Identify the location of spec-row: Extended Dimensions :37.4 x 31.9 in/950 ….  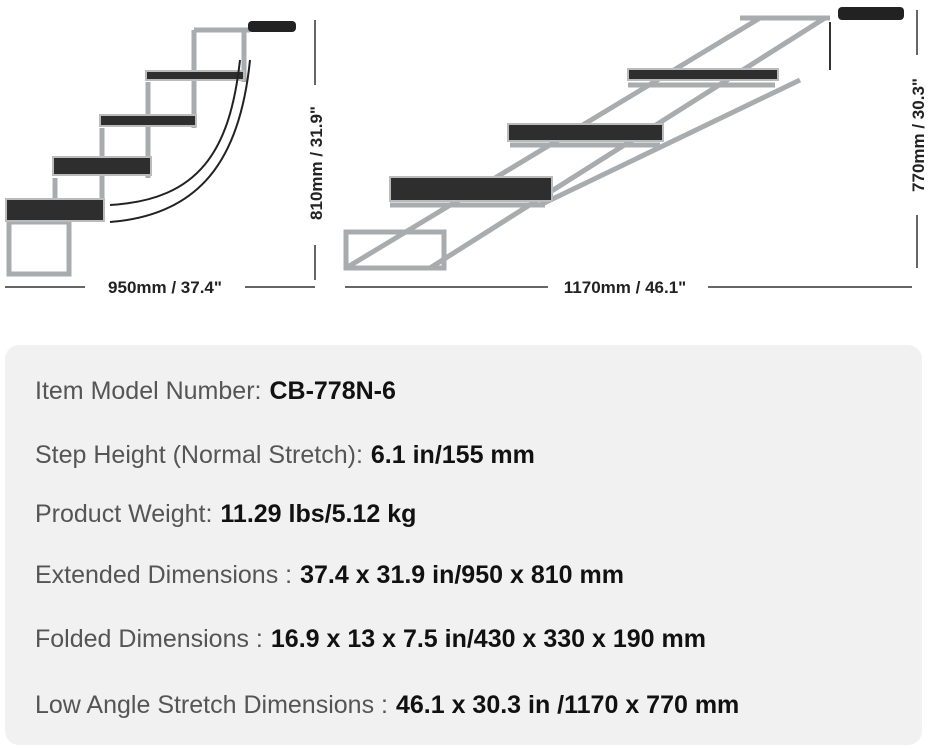
(329, 575).